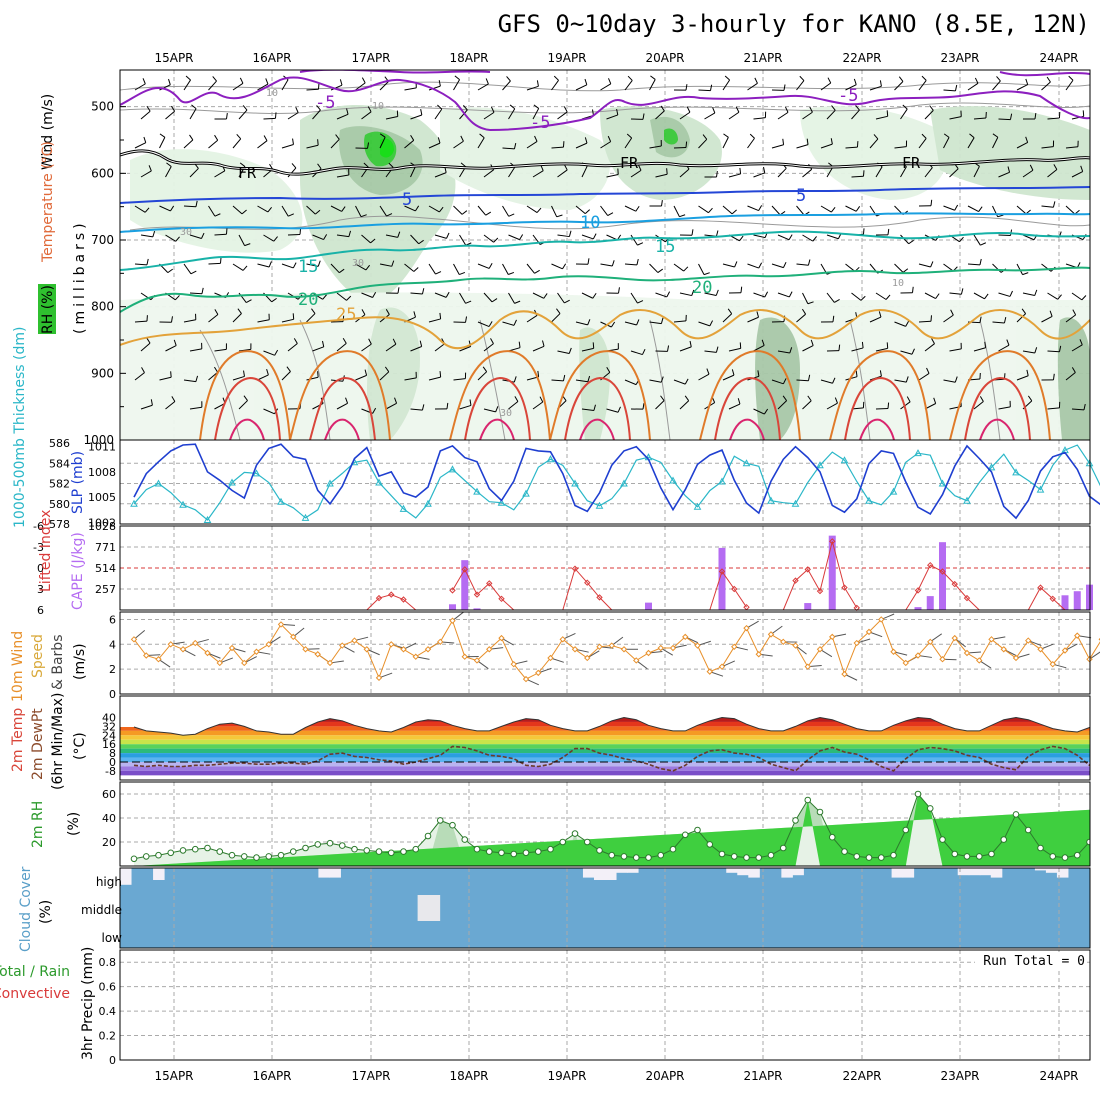 Image resolution: width=1100 pixels, height=1100 pixels. What do you see at coordinates (40, 568) in the screenshot?
I see `li-tick-label: 0` at bounding box center [40, 568].